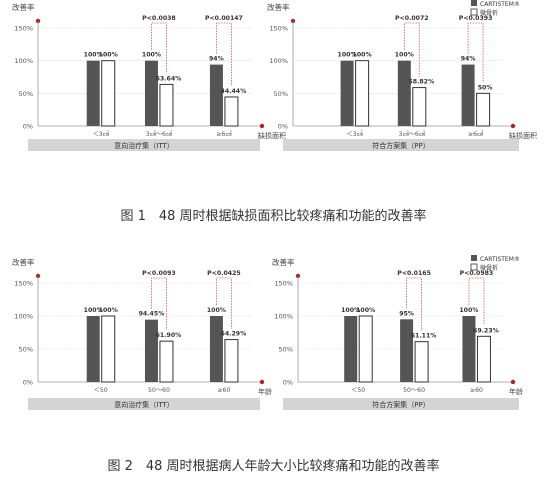 Image resolution: width=547 pixels, height=477 pixels. What do you see at coordinates (474, 3) in the screenshot?
I see `fig1-panel2-legend-swatch-cartistem` at bounding box center [474, 3].